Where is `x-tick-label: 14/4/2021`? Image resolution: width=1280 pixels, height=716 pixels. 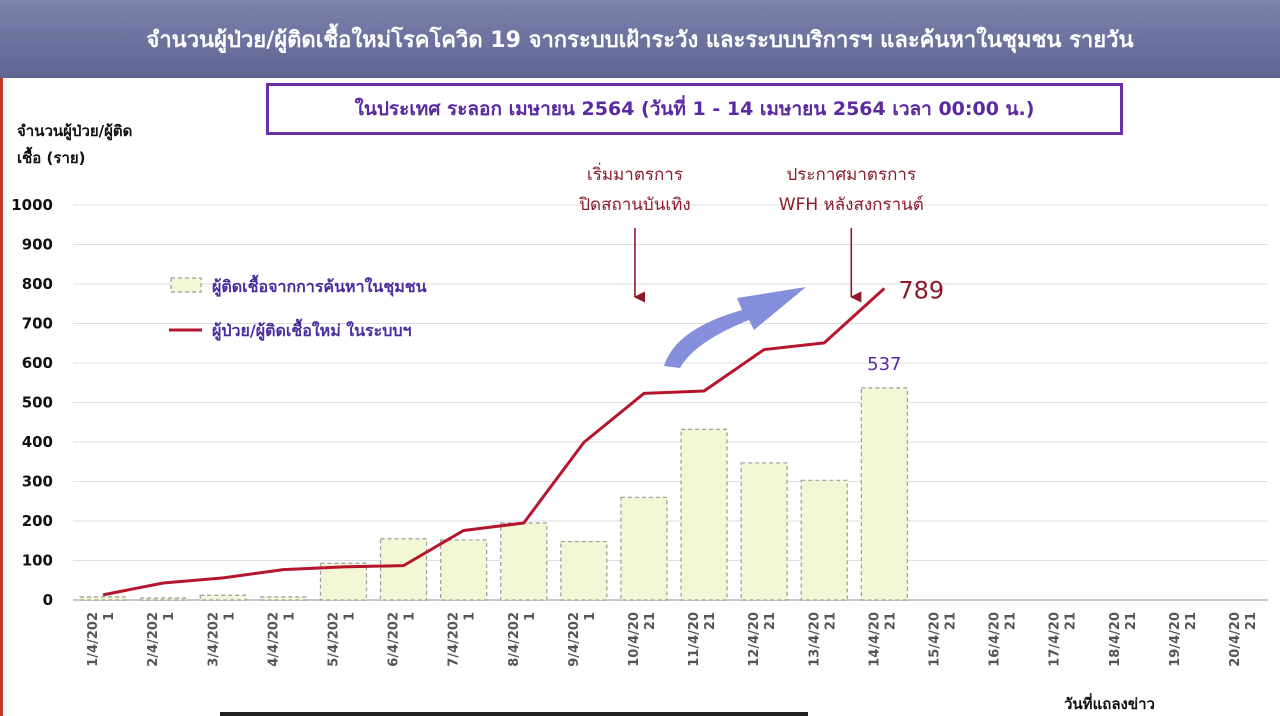
x-tick-label: 14/4/2021 is located at coordinates (882, 639).